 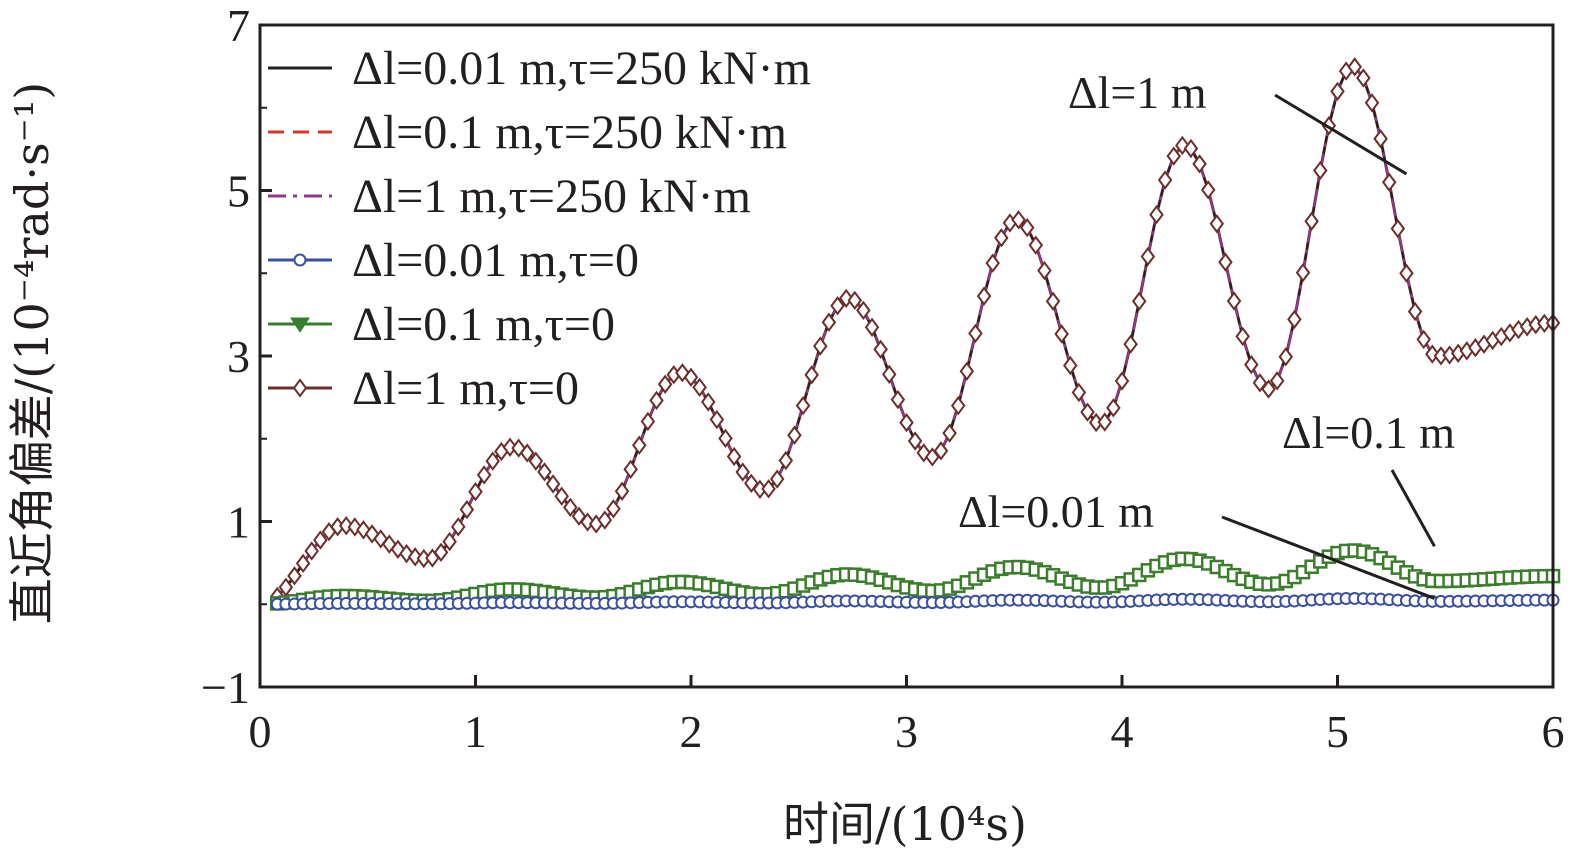 I want to click on x-tick-label: 6, so click(x=1553, y=731).